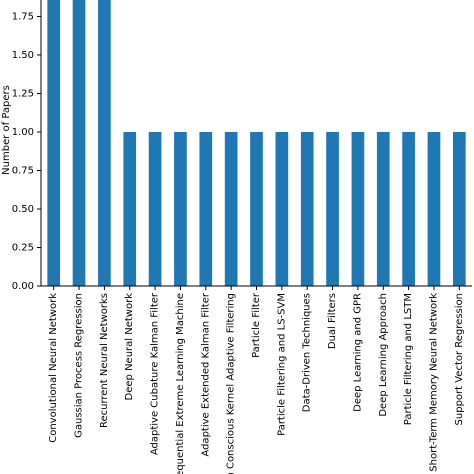 This screenshot has height=474, width=474. I want to click on x-tick-label: Sequential Extreme Learning Machine, so click(180, 383).